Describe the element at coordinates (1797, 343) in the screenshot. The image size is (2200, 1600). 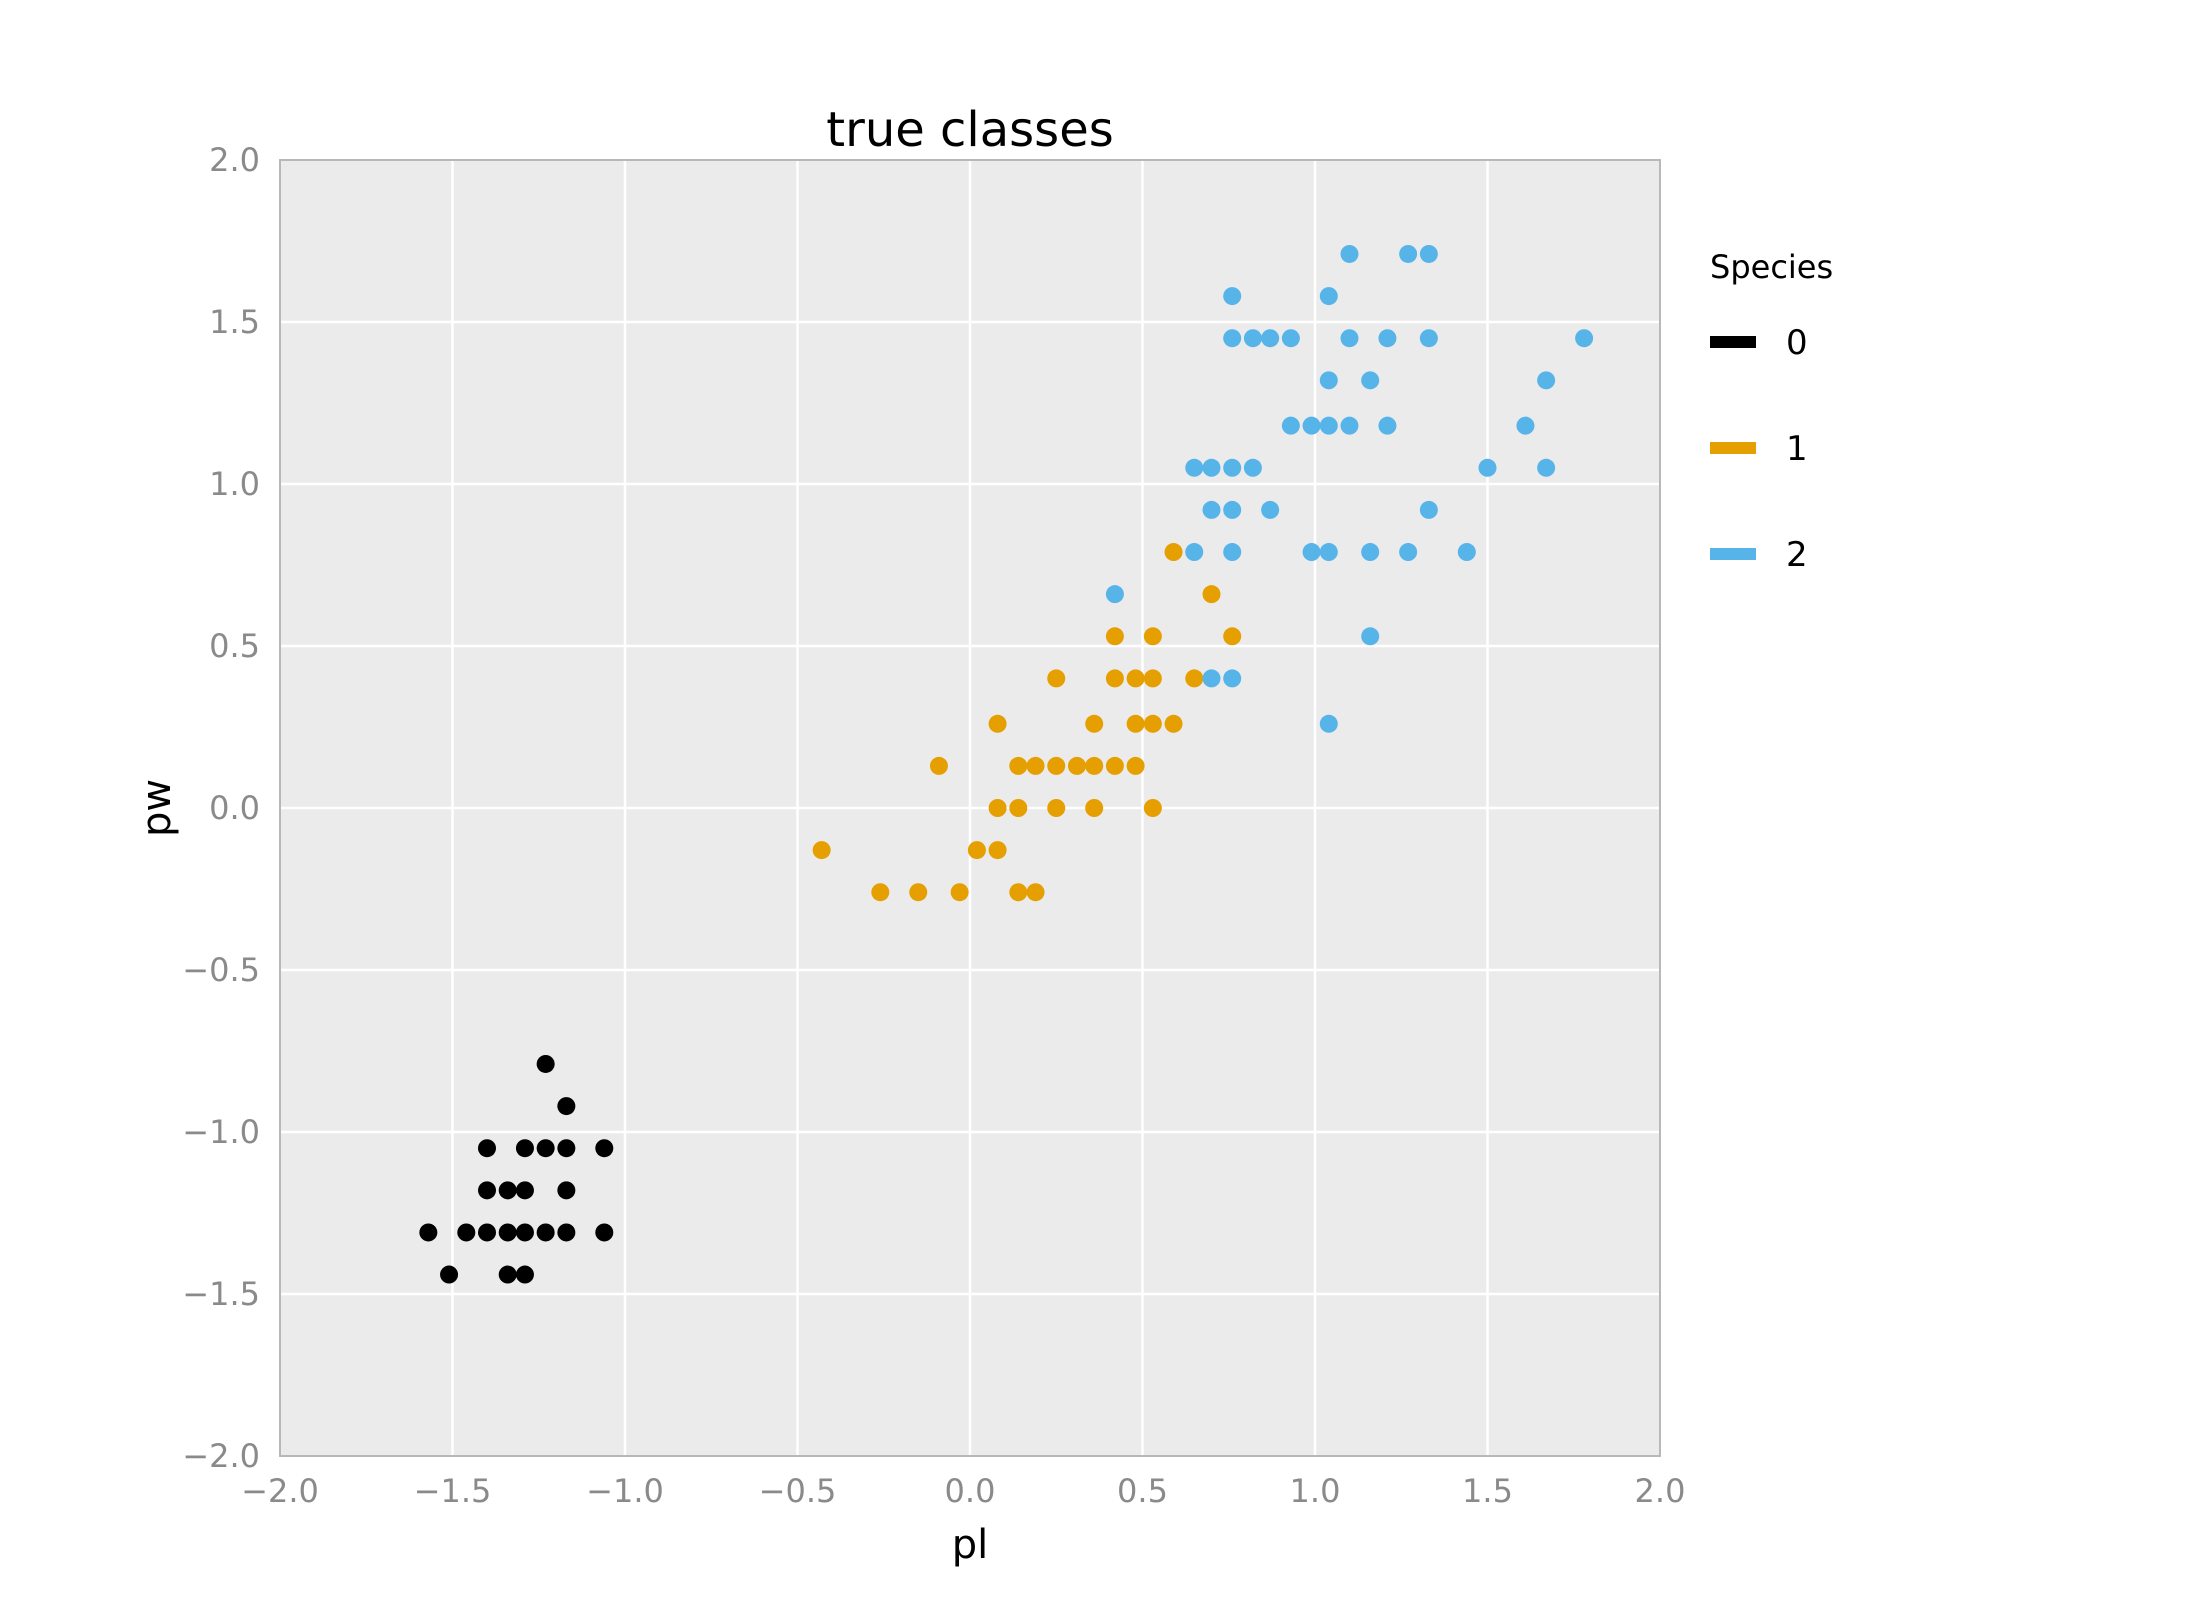
I see `legend-label-0: 0` at that location.